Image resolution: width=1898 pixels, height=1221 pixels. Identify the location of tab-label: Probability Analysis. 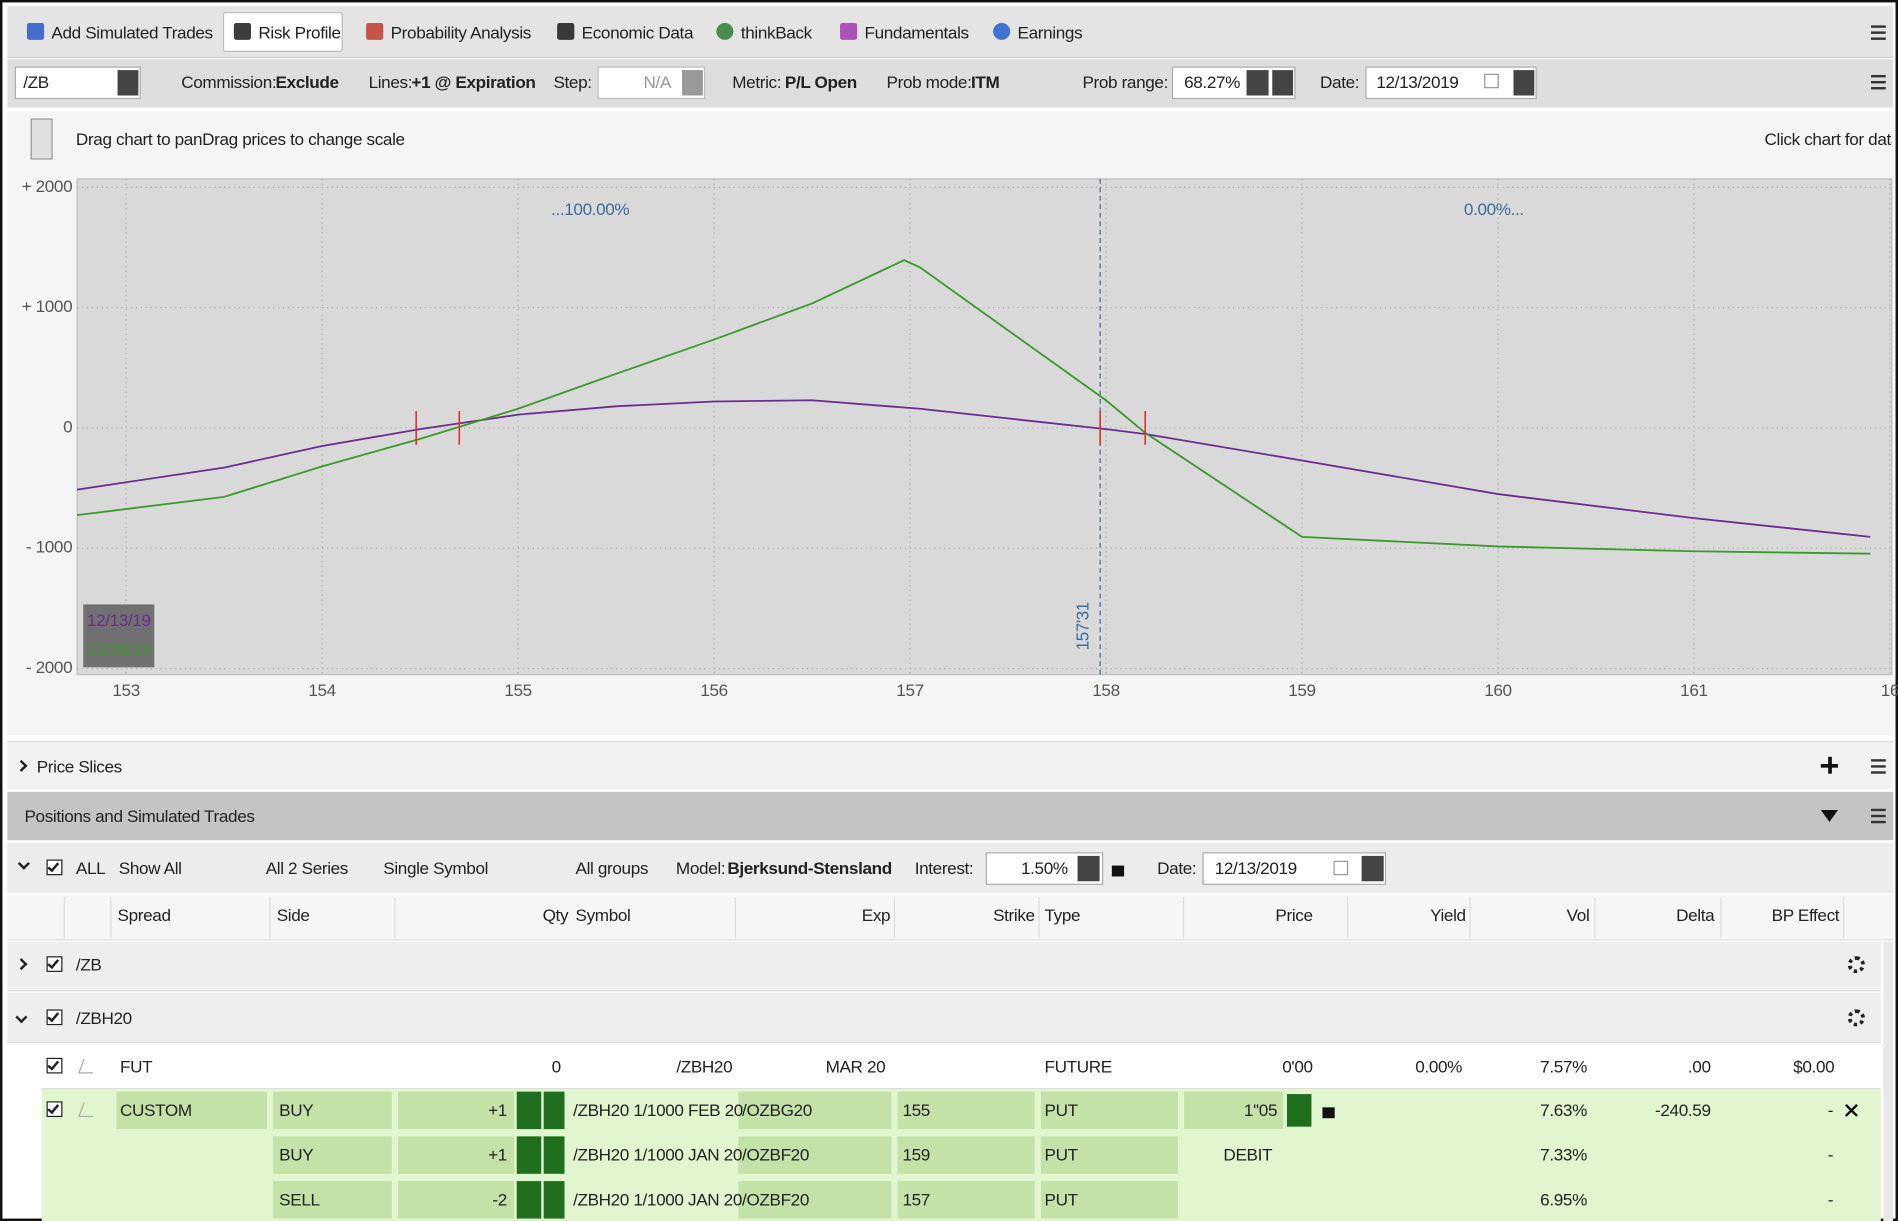
(461, 32).